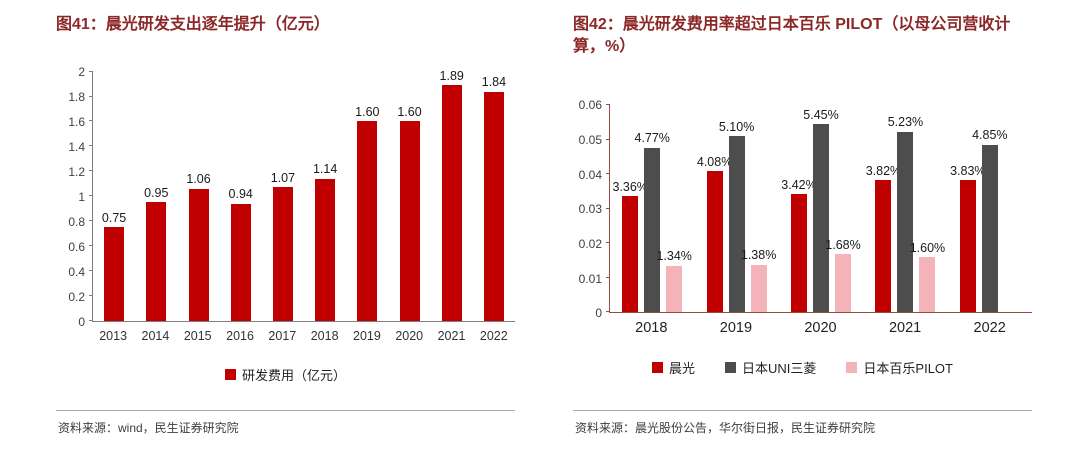  Describe the element at coordinates (758, 209) in the screenshot. I see `bar-2019: 1.38%` at that location.